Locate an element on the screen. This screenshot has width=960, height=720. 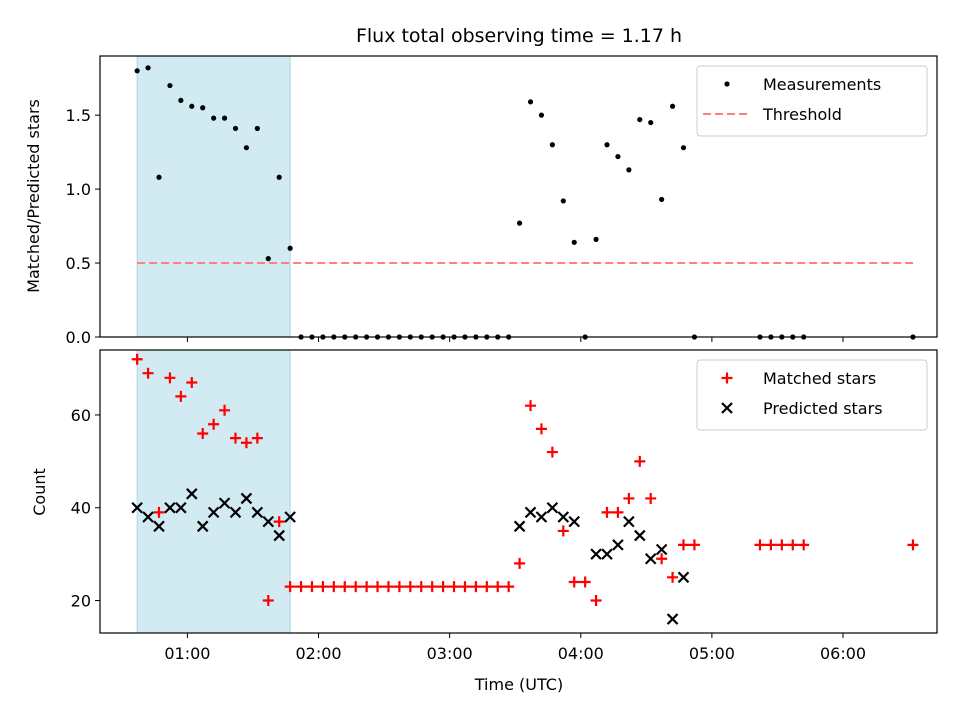
x-tick-label: 02:00 is located at coordinates (318, 653).